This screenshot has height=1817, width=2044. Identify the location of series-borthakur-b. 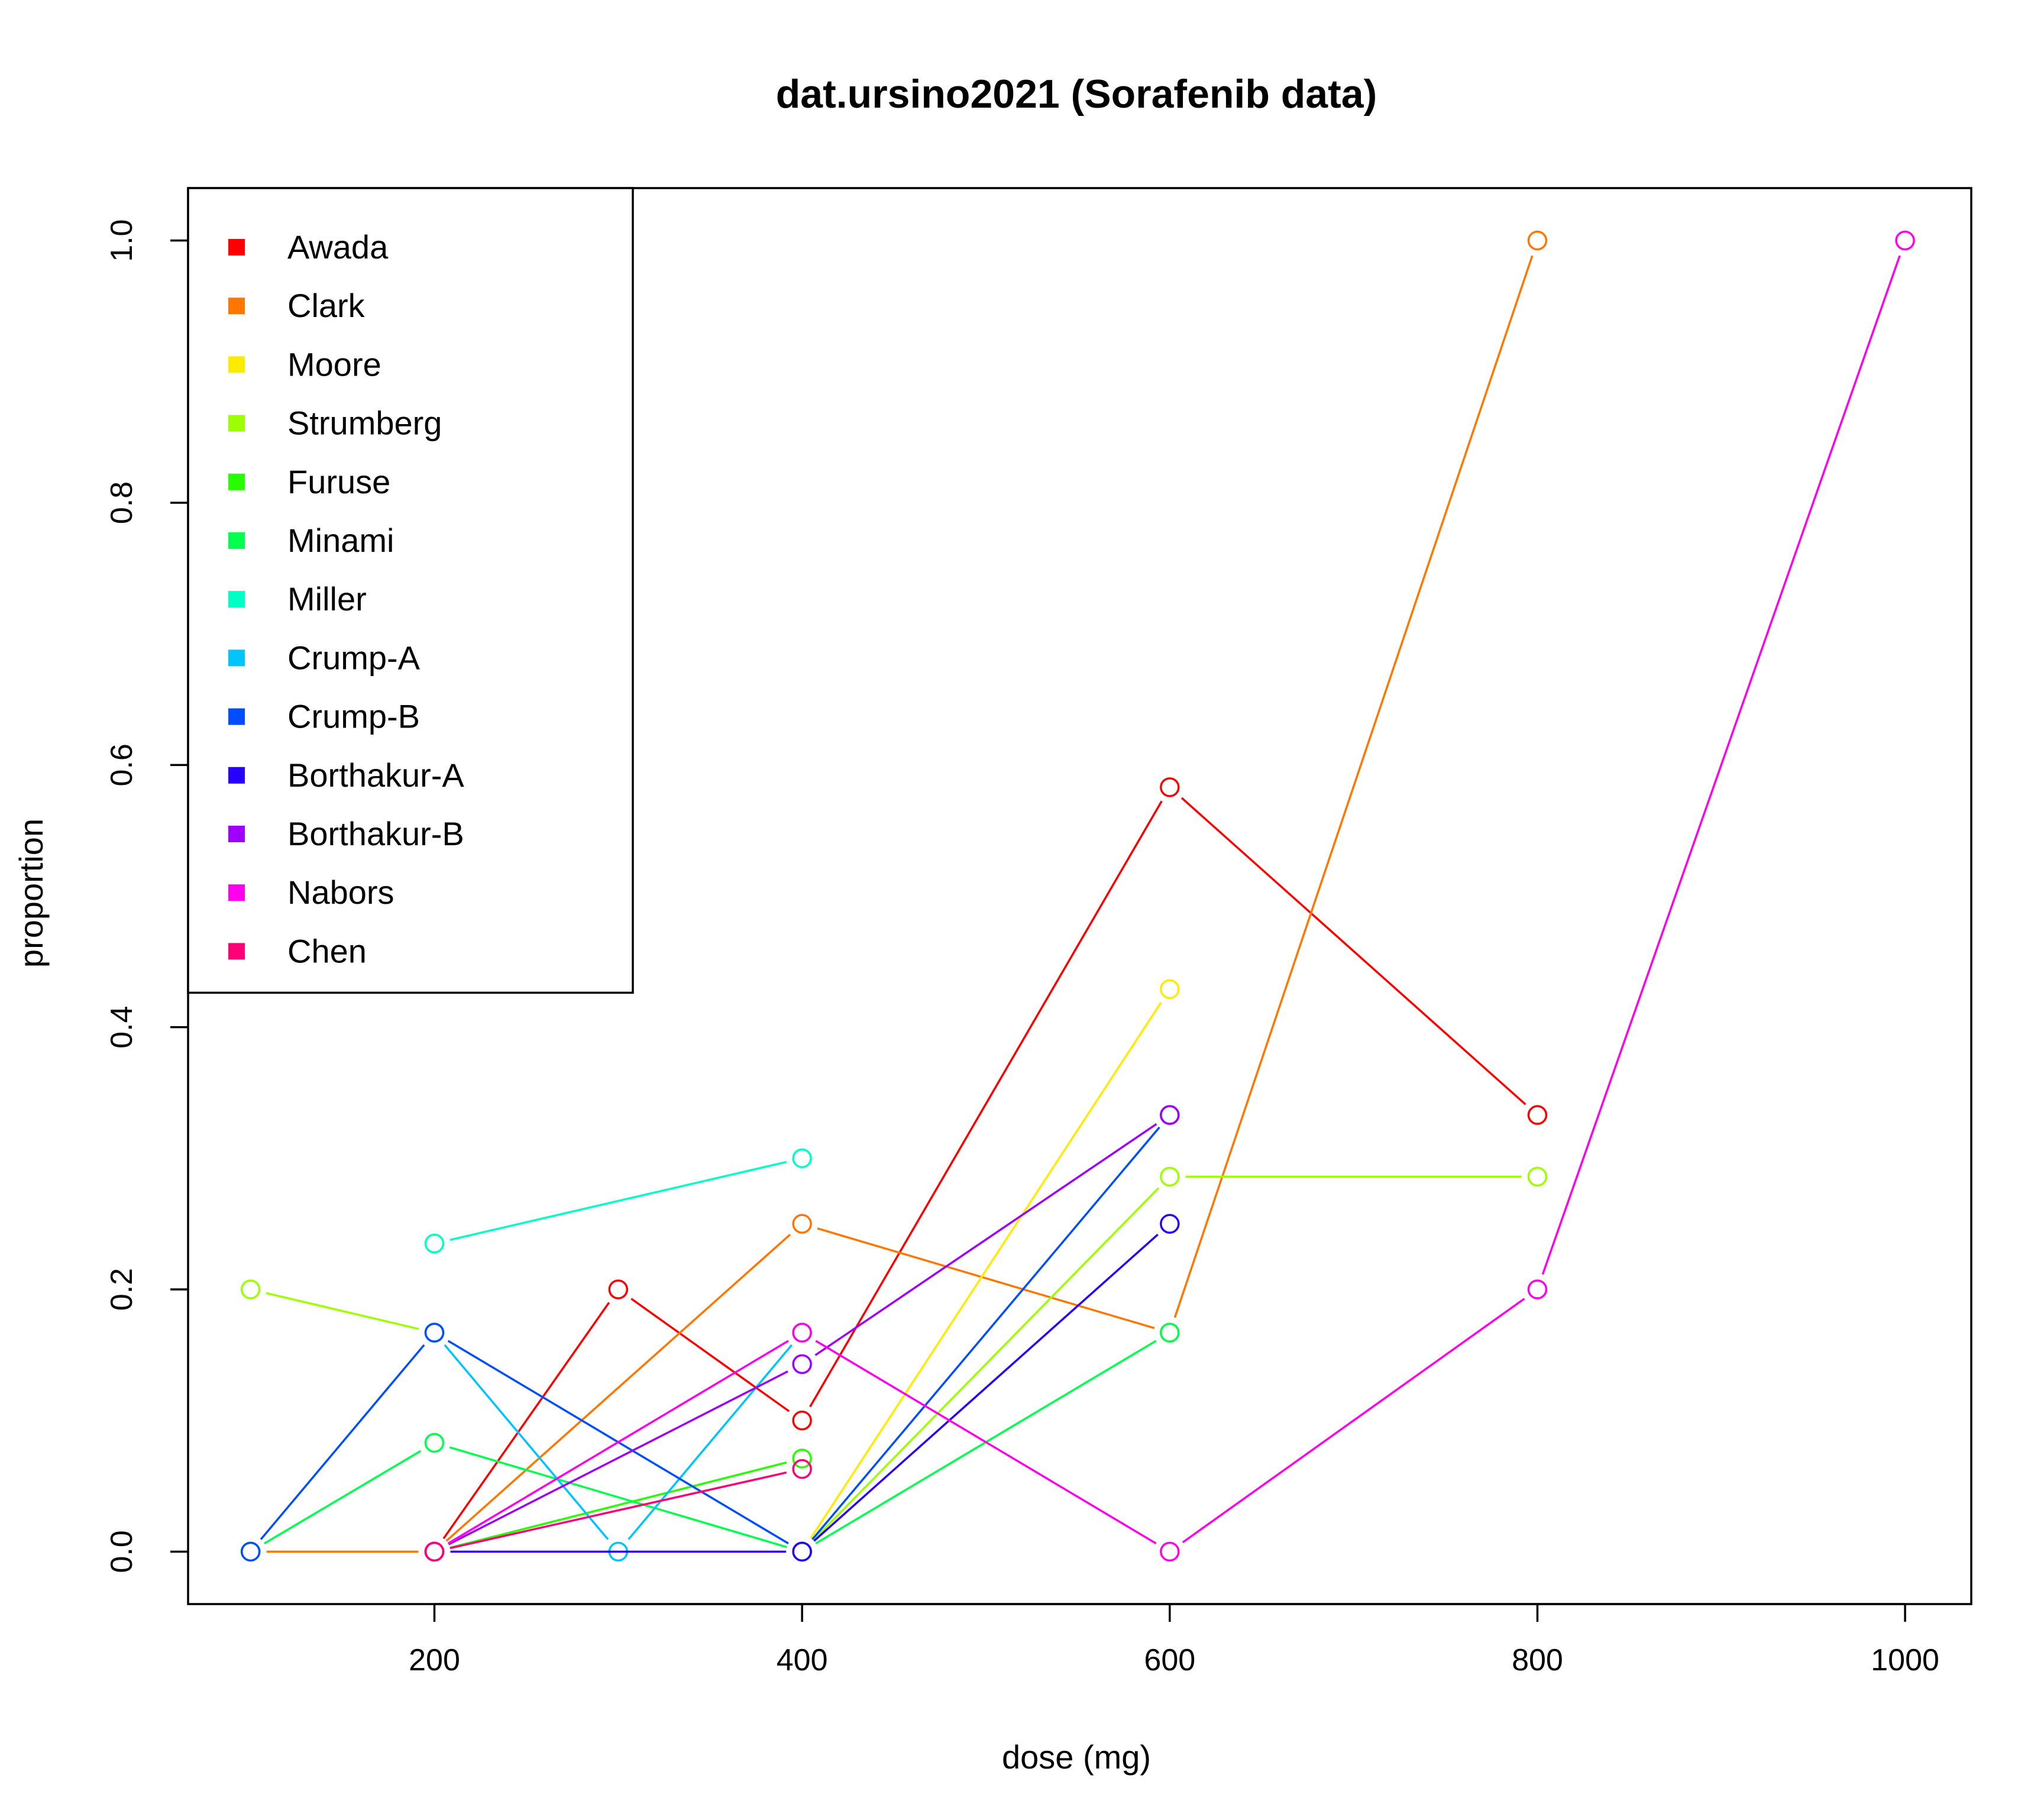
(802, 1333).